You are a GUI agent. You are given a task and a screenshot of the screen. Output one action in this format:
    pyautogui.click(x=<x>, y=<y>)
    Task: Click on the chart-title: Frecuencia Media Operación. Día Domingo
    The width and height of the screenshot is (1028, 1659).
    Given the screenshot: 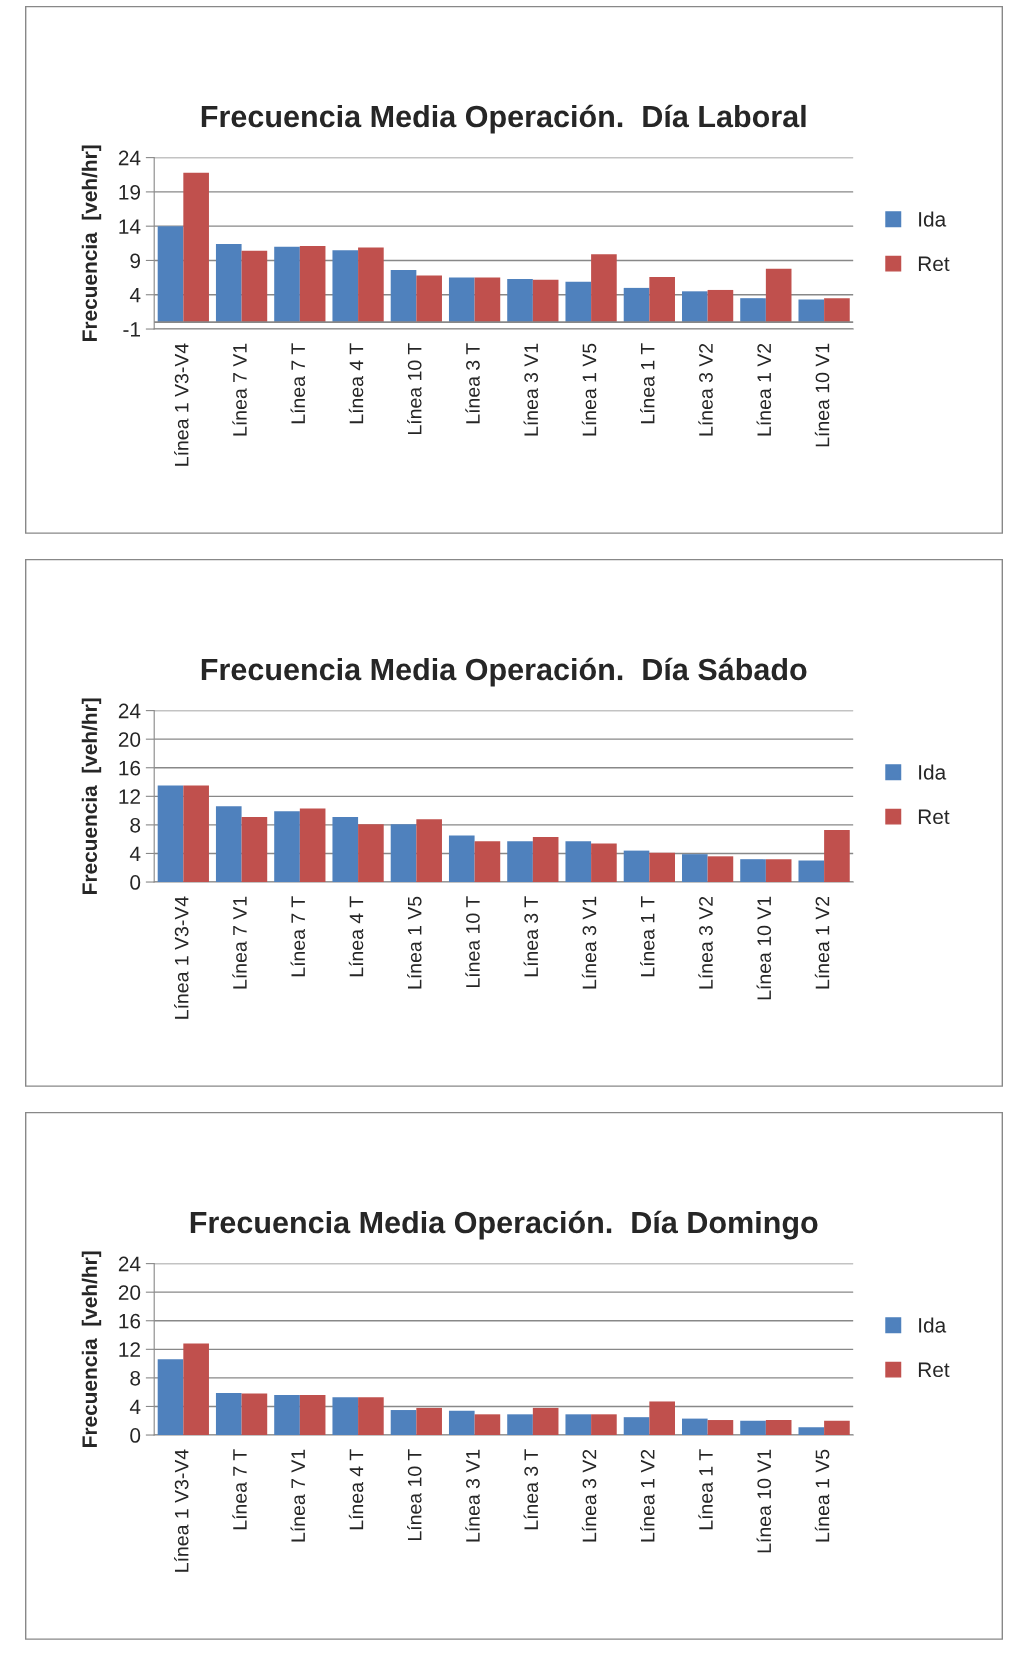 What is the action you would take?
    pyautogui.click(x=504, y=1225)
    